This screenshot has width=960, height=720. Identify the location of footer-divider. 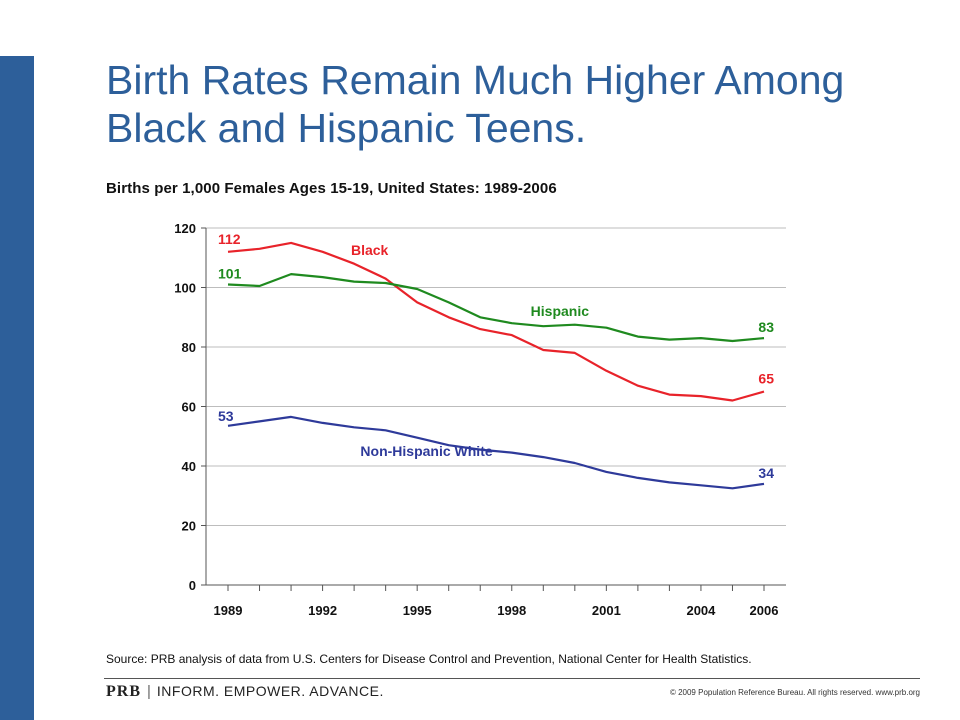
(512, 678).